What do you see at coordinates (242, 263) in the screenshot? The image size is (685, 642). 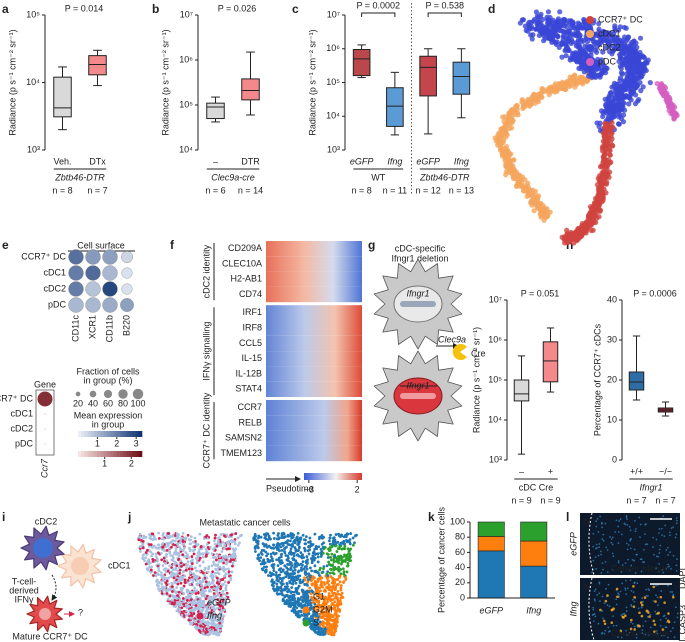 I see `gene-label: CLEC10A` at bounding box center [242, 263].